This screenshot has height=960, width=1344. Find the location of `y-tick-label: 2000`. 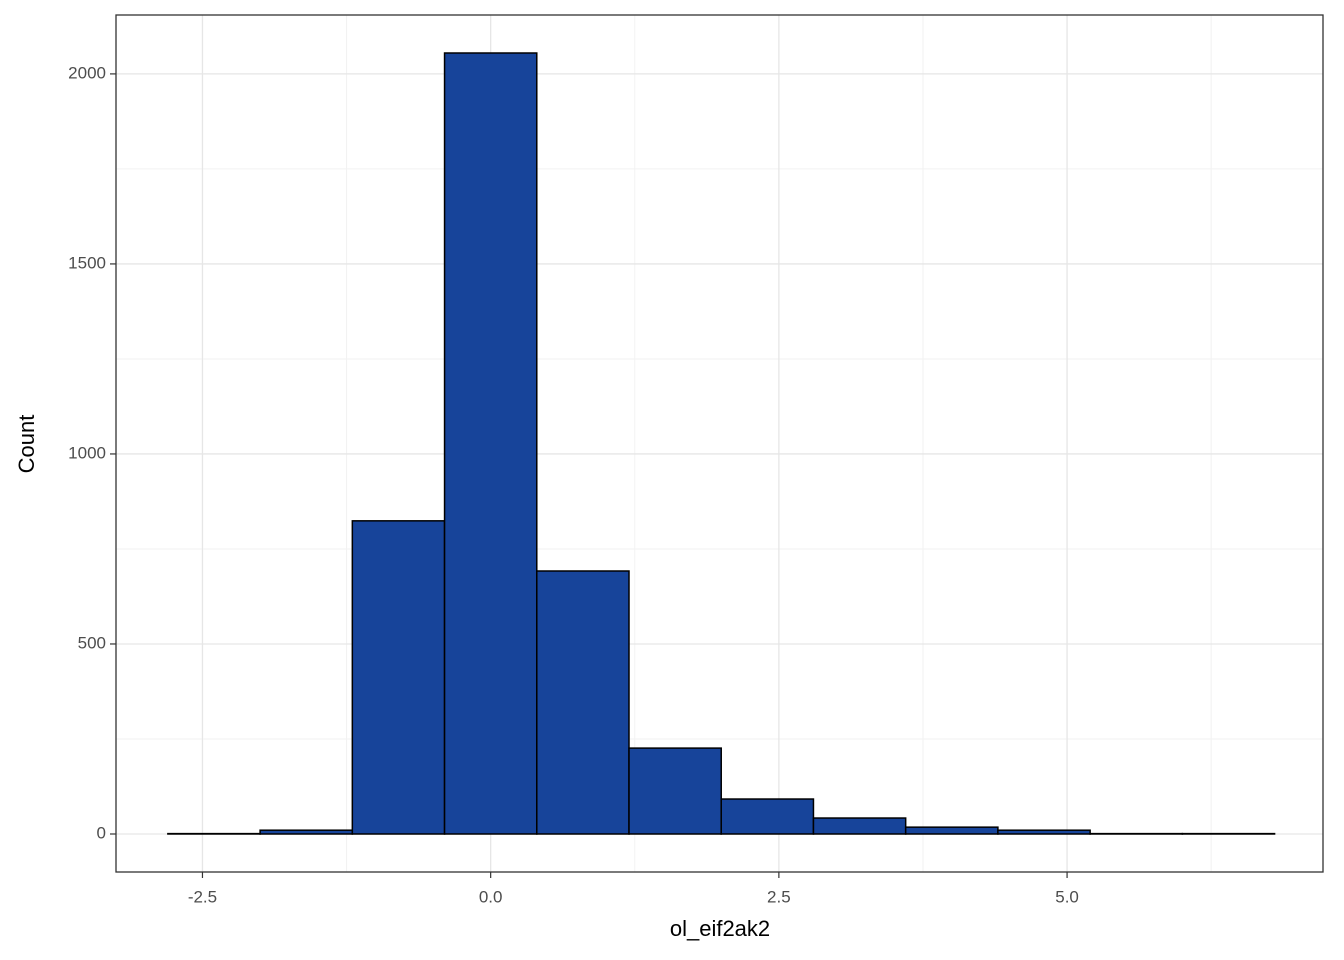

y-tick-label: 2000 is located at coordinates (87, 72).